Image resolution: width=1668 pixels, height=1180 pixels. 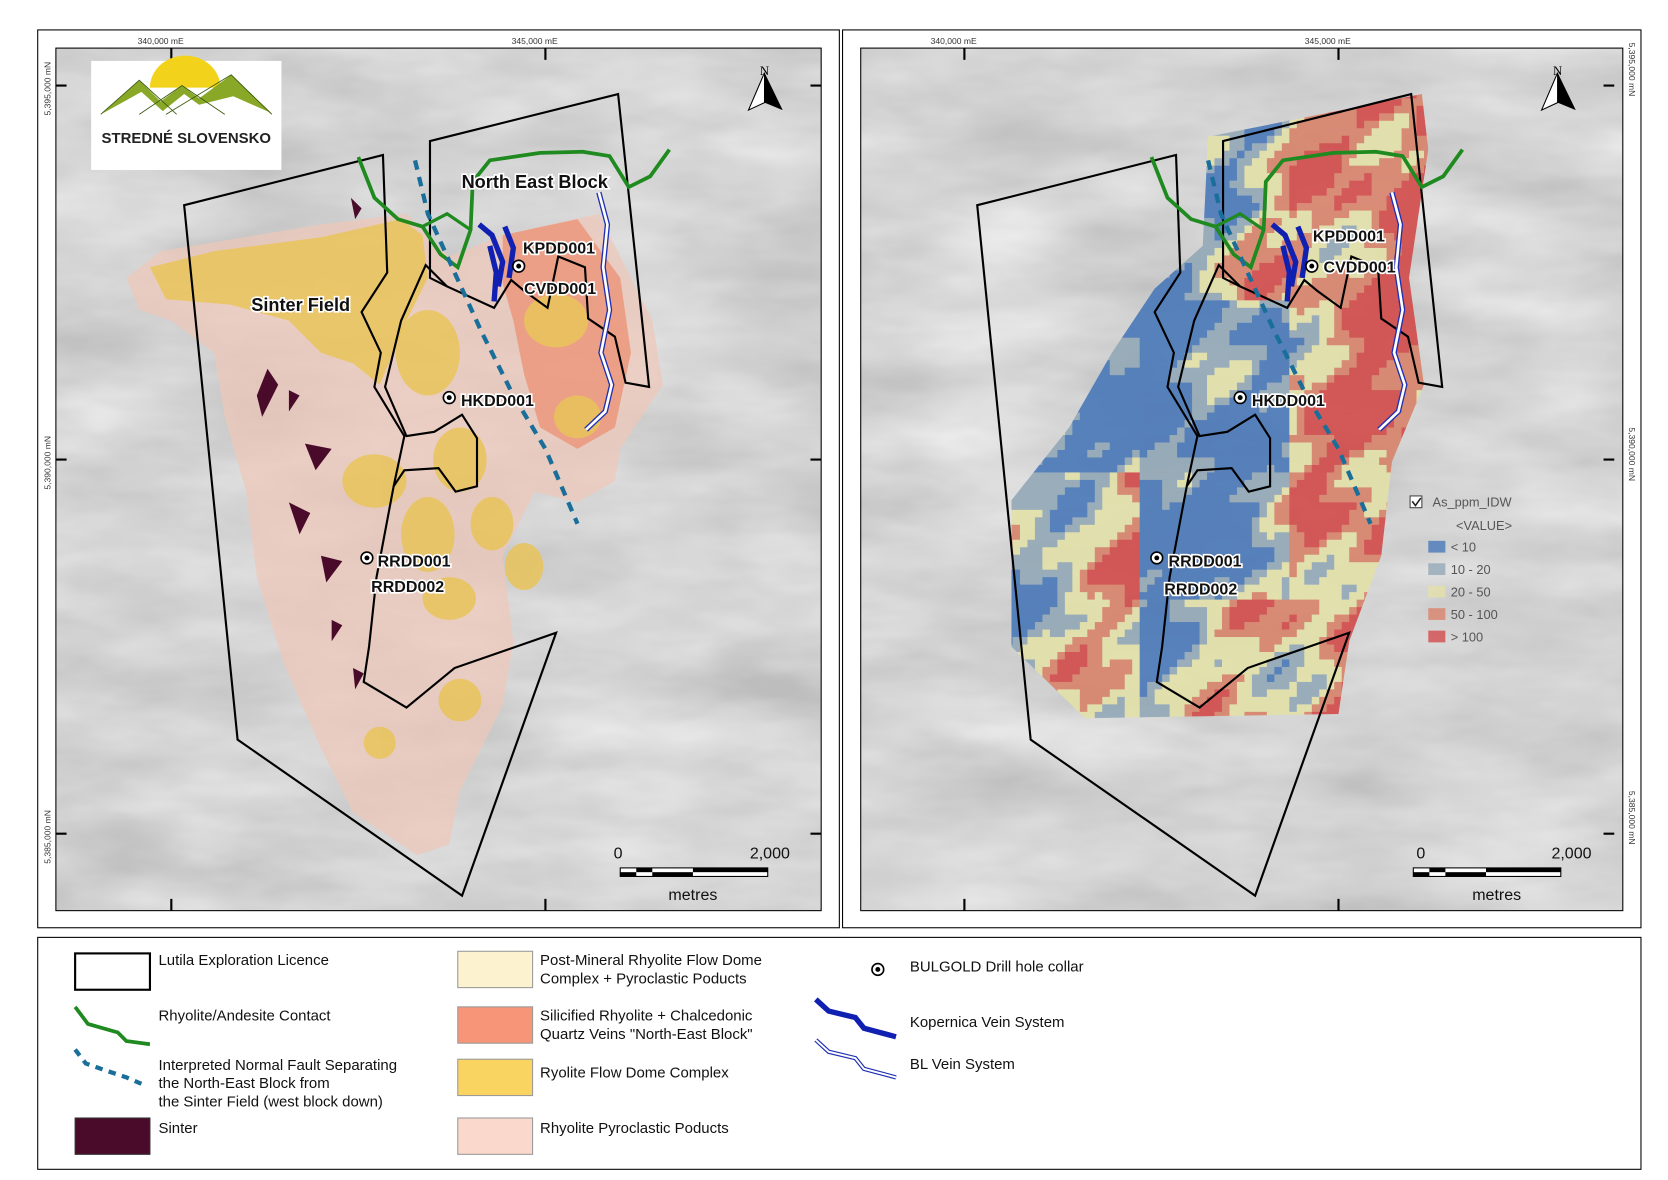 What do you see at coordinates (1416, 502) in the screenshot?
I see `layer-checkbox` at bounding box center [1416, 502].